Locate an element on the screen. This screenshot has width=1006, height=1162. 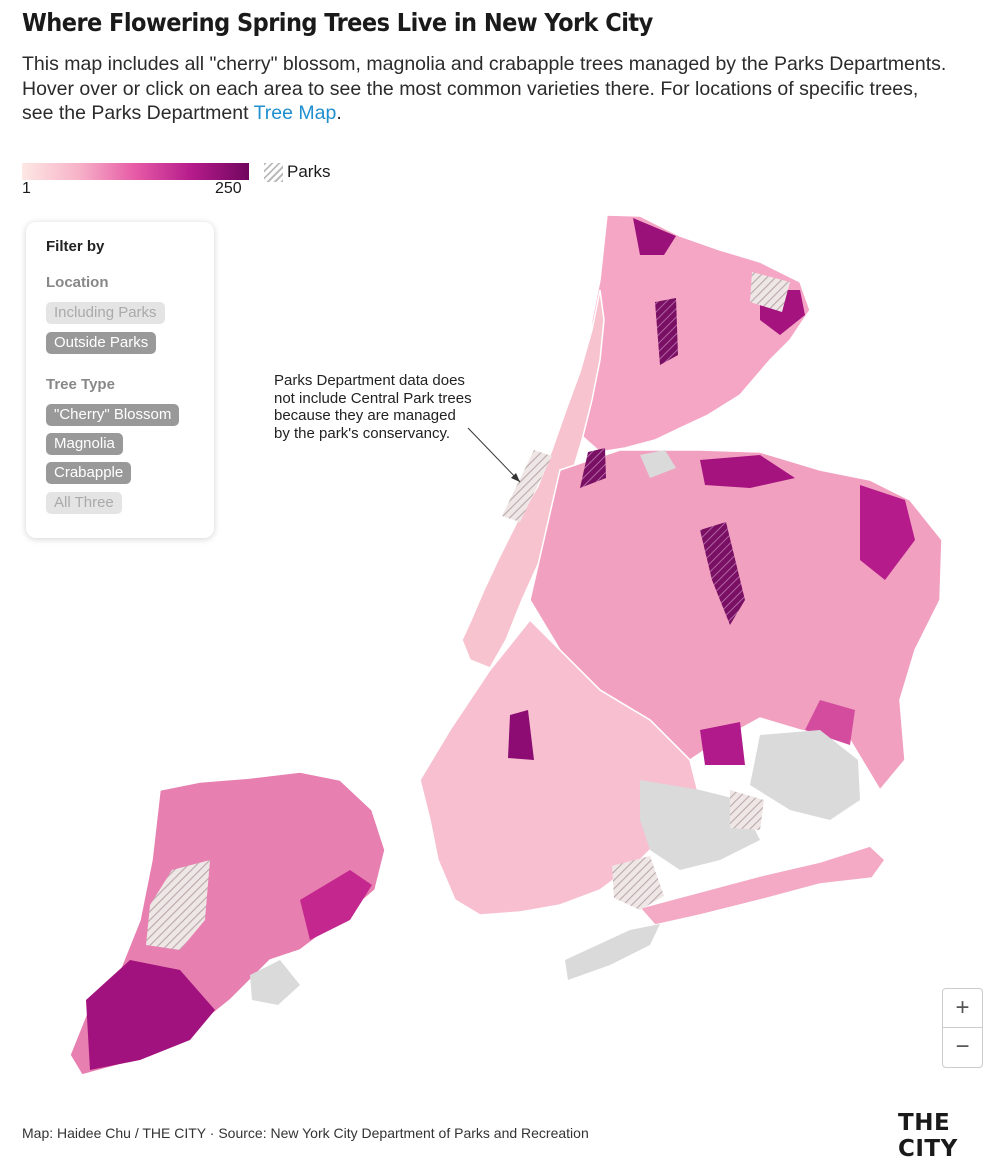
jfk-airport-area is located at coordinates (805, 775).